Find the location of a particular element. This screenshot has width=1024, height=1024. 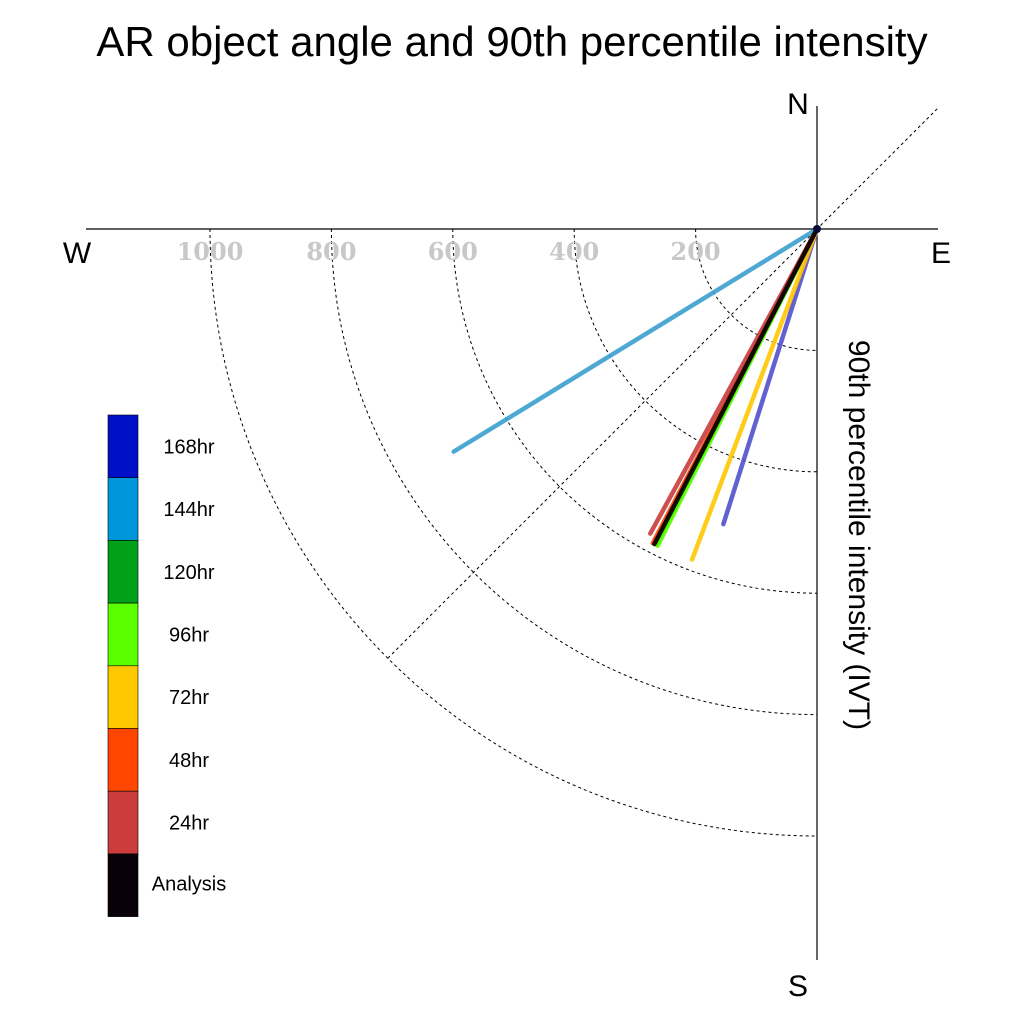

south-label: S is located at coordinates (798, 986).